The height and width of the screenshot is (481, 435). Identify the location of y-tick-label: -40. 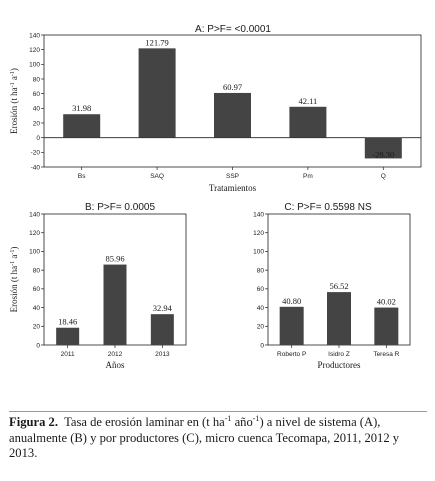
(36, 167).